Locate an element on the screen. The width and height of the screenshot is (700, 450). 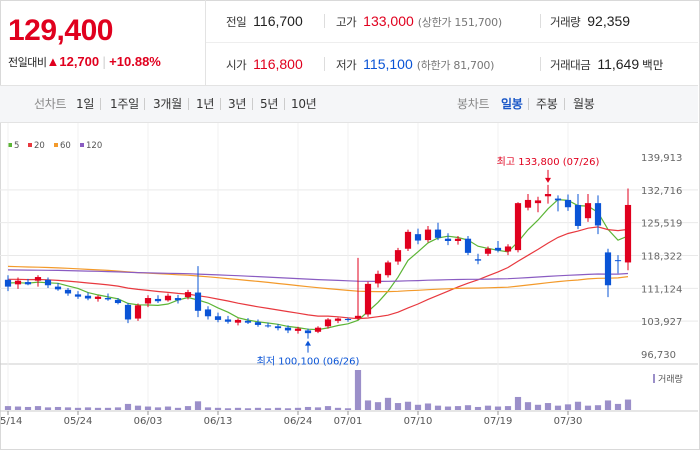
open-value: 116,800 is located at coordinates (278, 64).